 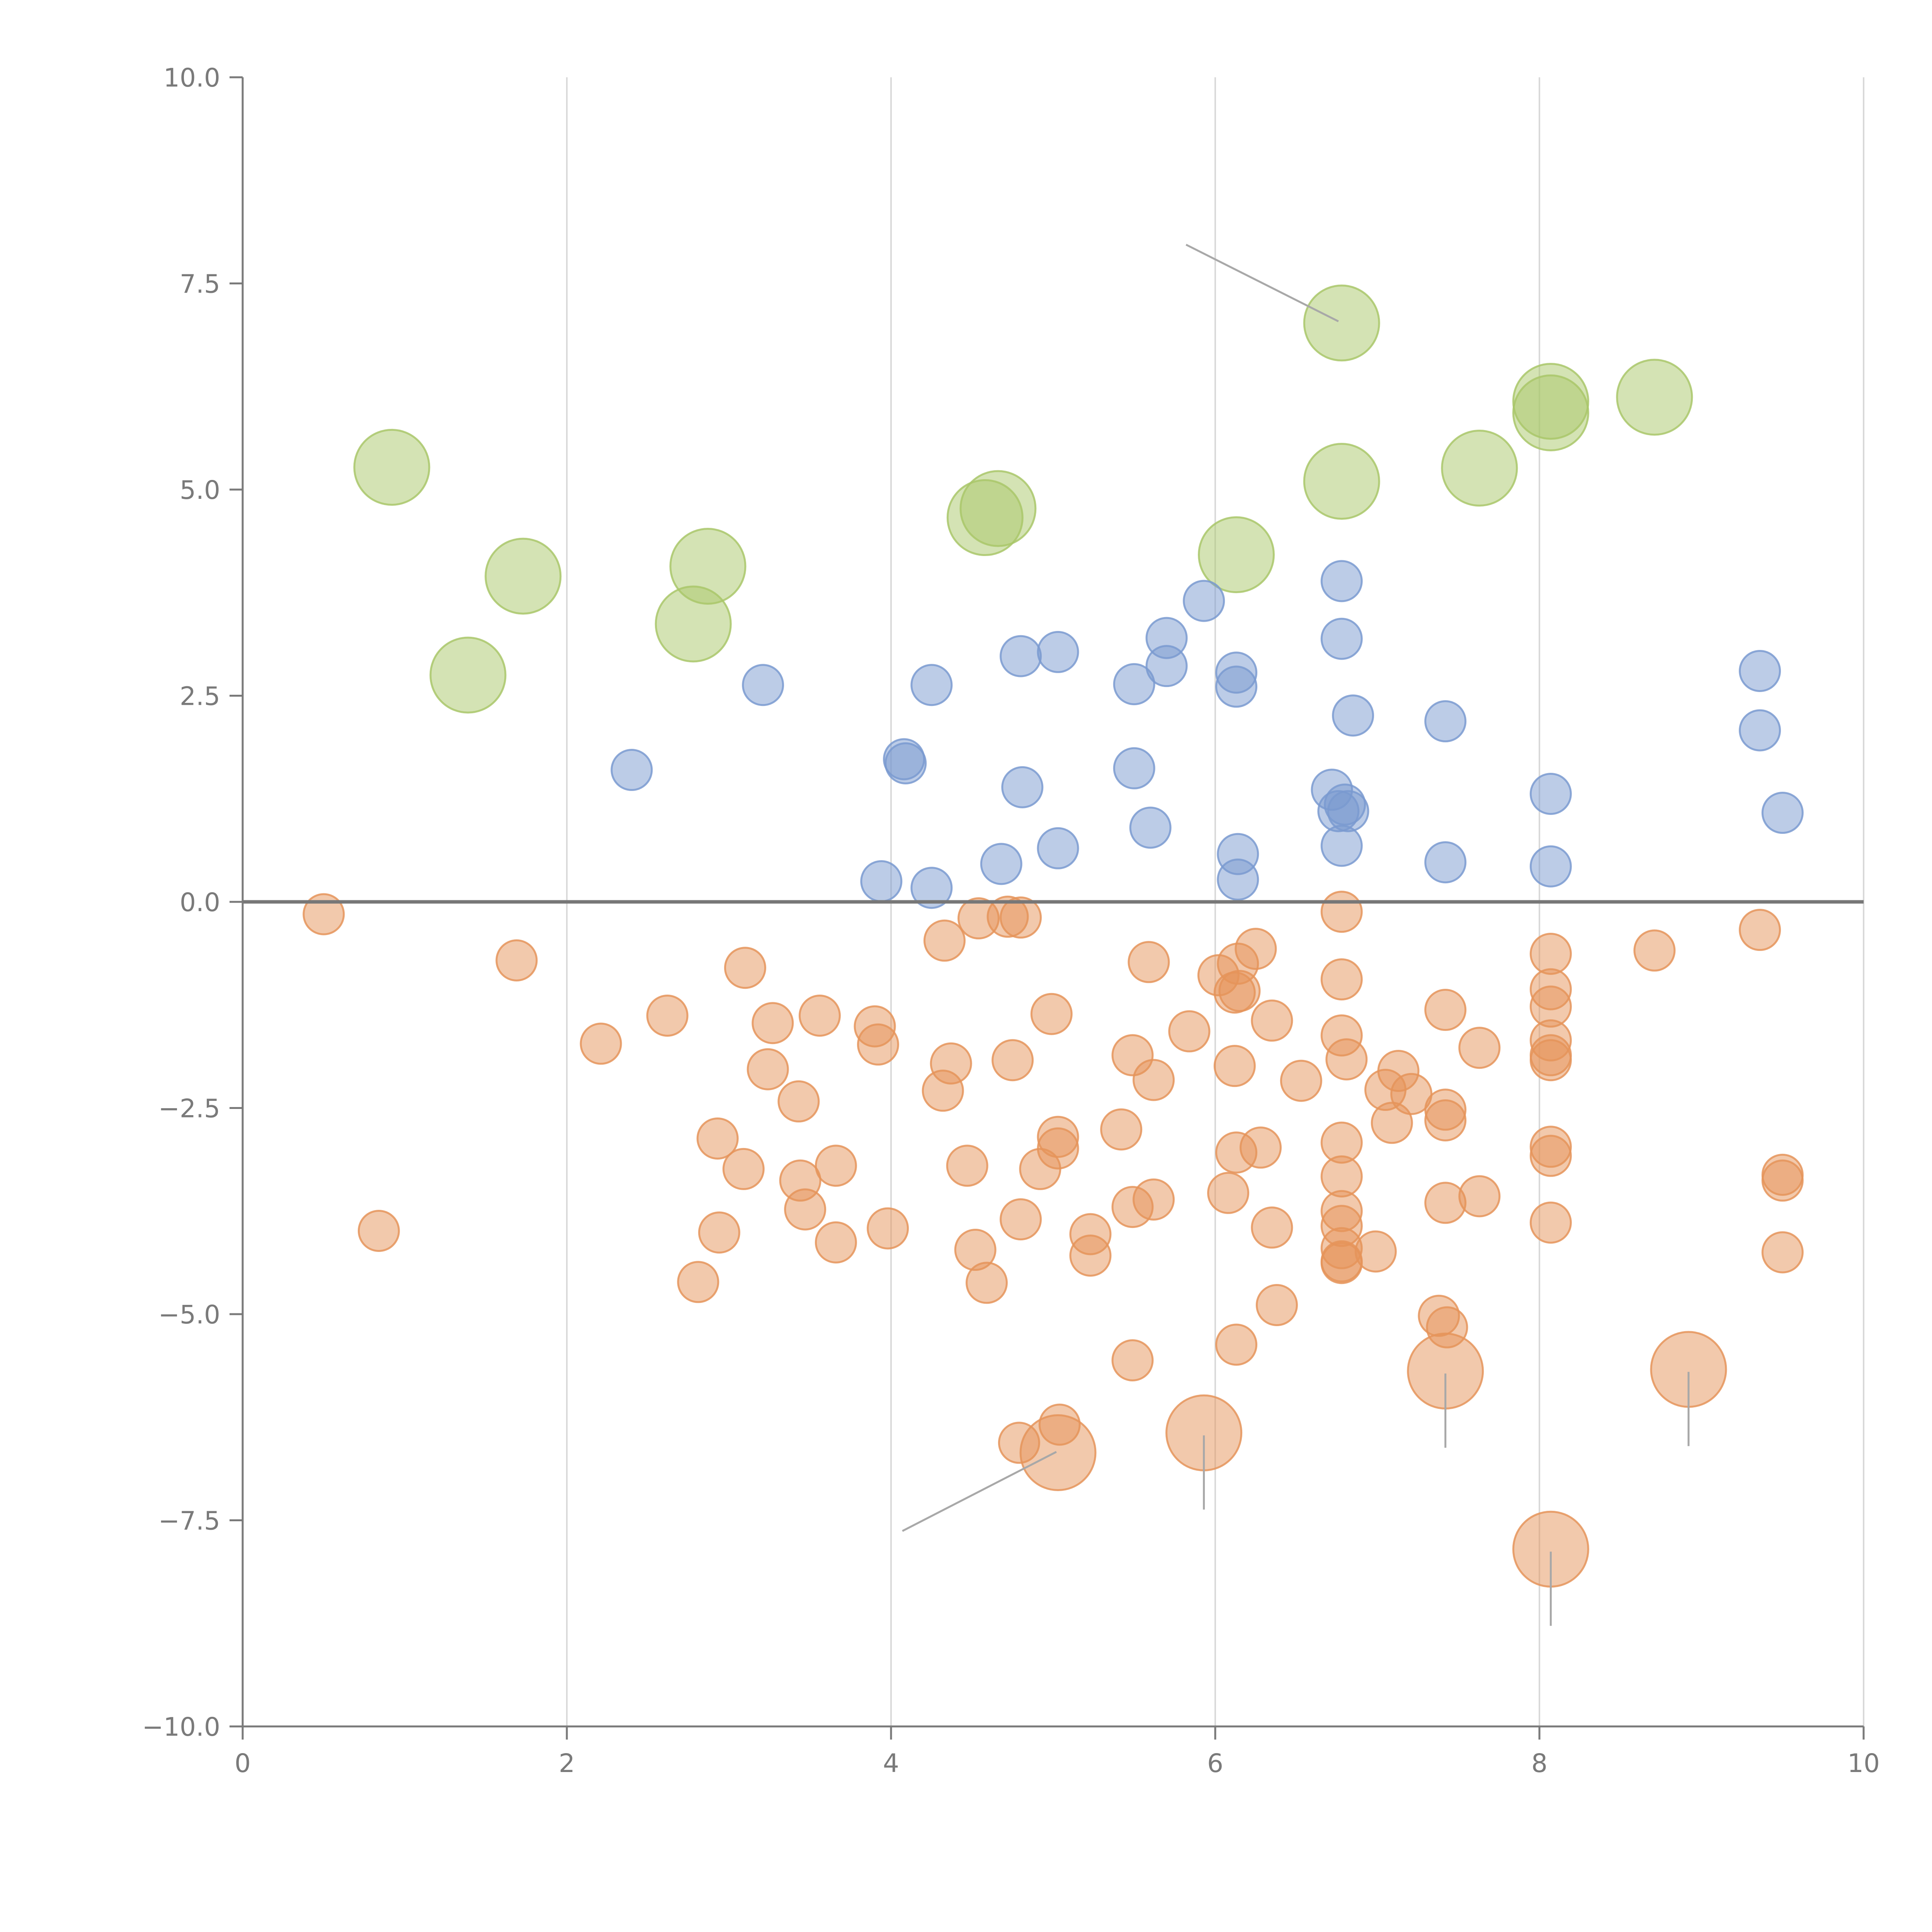 I want to click on x-tick-label: 4, so click(x=891, y=1763).